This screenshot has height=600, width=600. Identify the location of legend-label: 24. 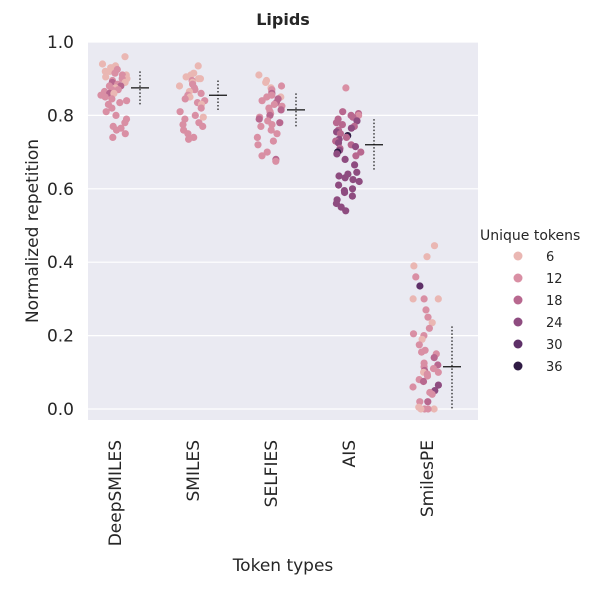
(554, 323).